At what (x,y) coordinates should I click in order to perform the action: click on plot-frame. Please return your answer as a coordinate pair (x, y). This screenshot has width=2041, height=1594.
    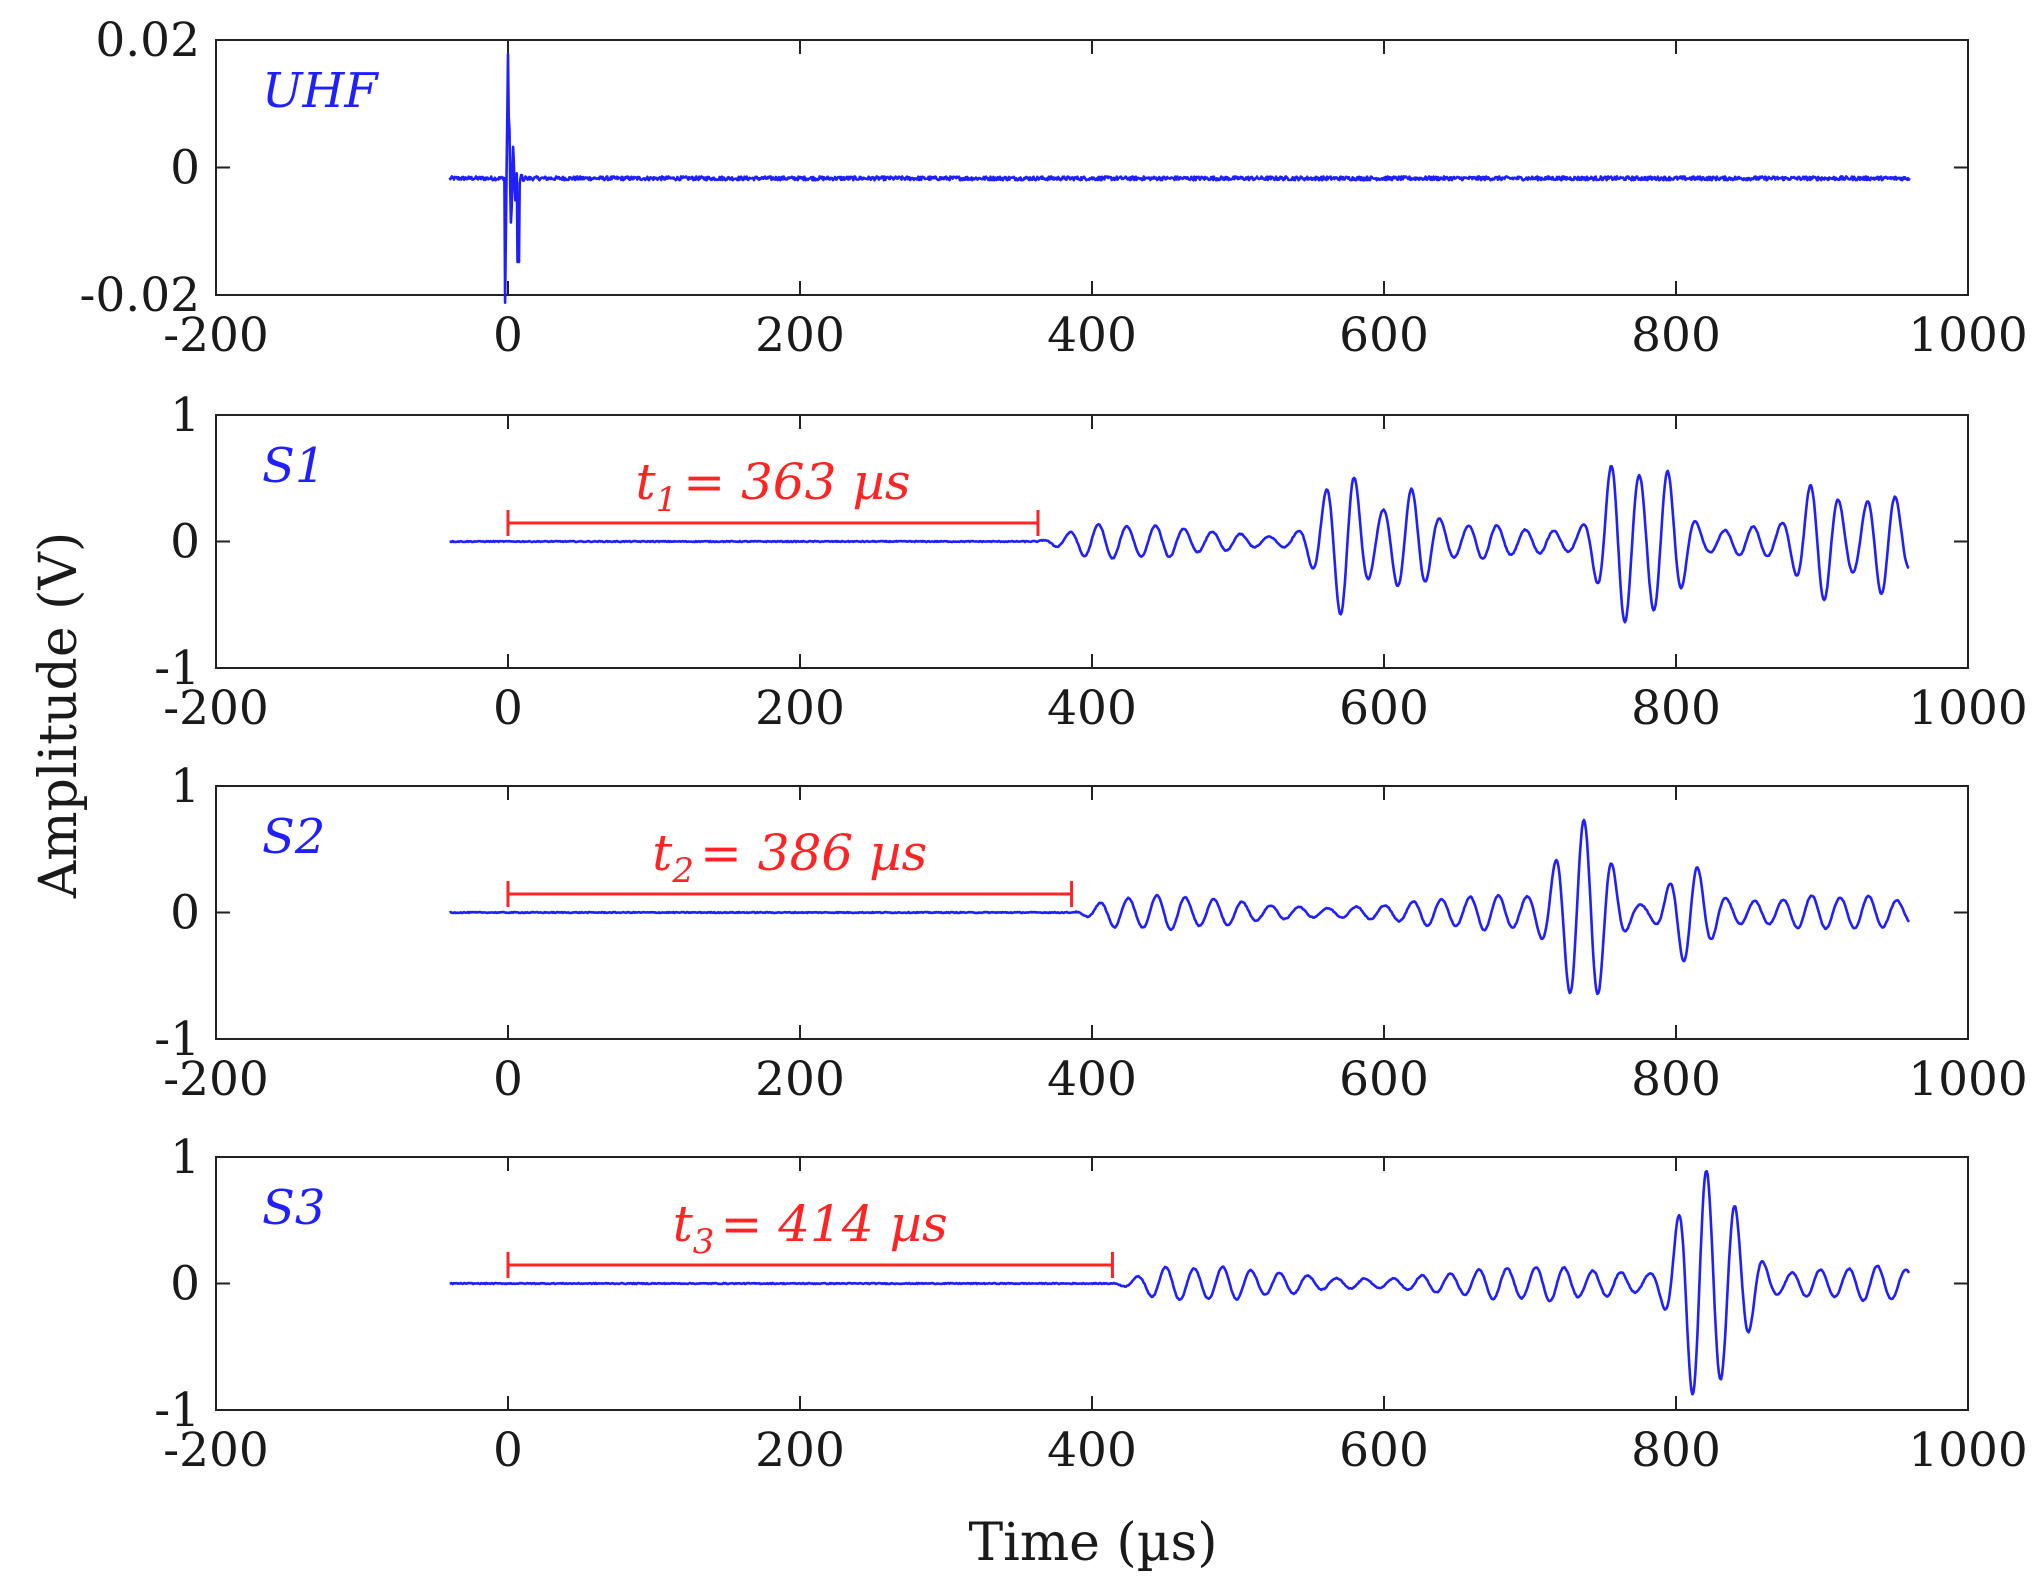
    Looking at the image, I should click on (1092, 167).